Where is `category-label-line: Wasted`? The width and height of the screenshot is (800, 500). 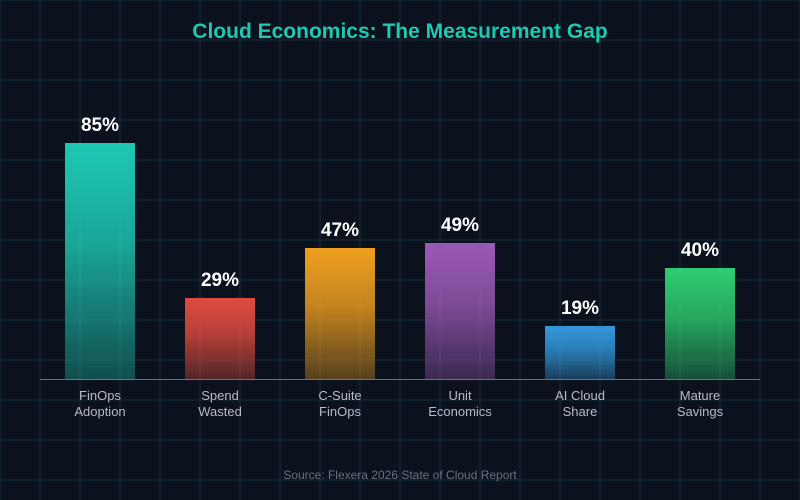
category-label-line: Wasted is located at coordinates (220, 411).